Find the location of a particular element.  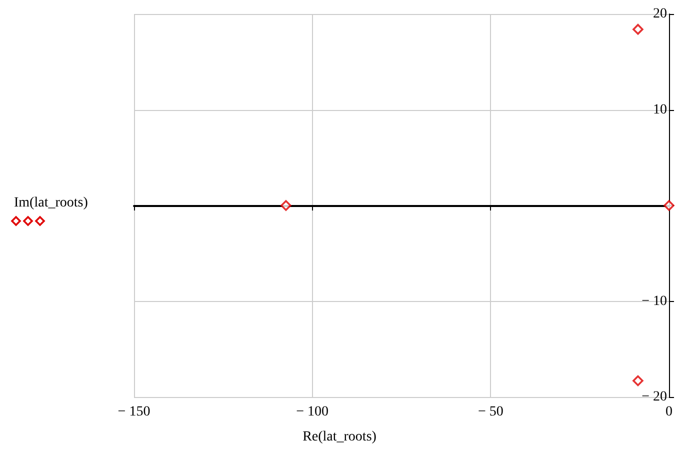

x-tick-label: − 50 is located at coordinates (491, 412).